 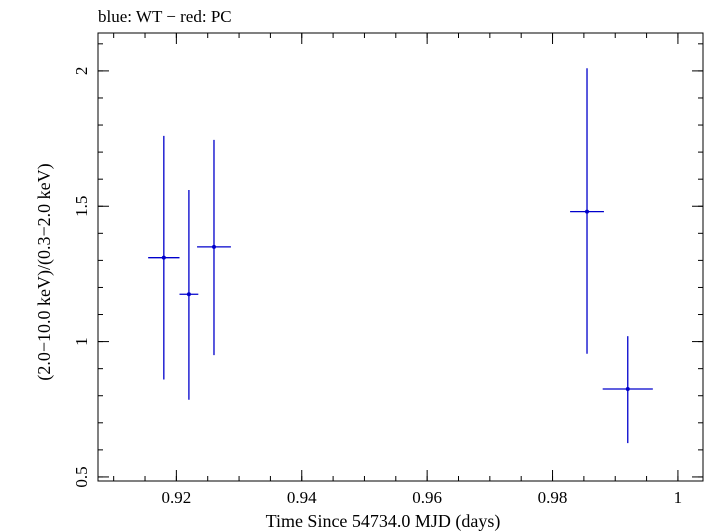 I want to click on chart-title: blue: WT − red: PC, so click(x=165, y=16).